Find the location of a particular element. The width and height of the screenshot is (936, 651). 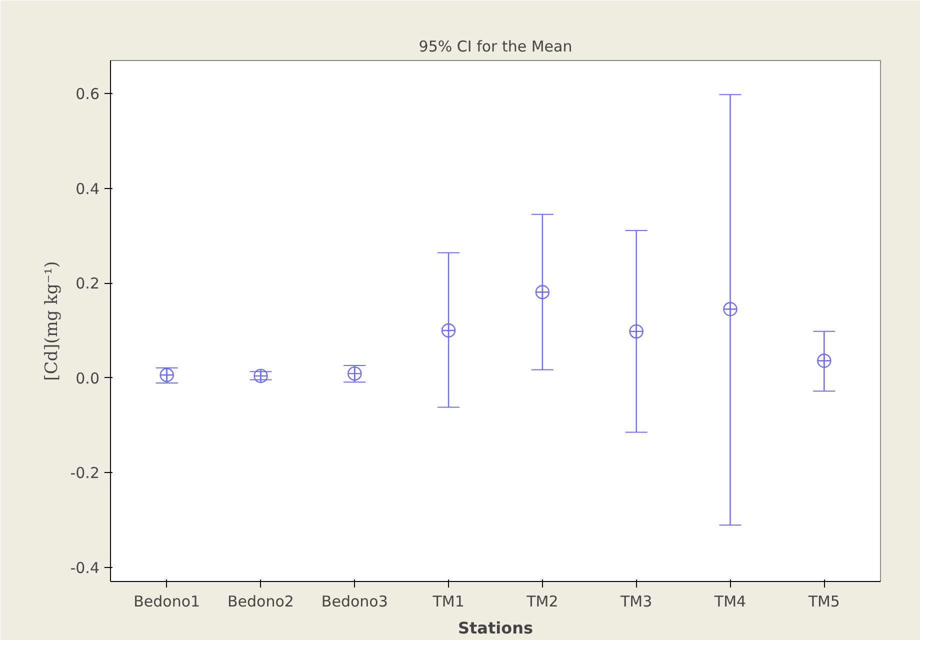

x-tick-label: Bedono1 is located at coordinates (167, 601).